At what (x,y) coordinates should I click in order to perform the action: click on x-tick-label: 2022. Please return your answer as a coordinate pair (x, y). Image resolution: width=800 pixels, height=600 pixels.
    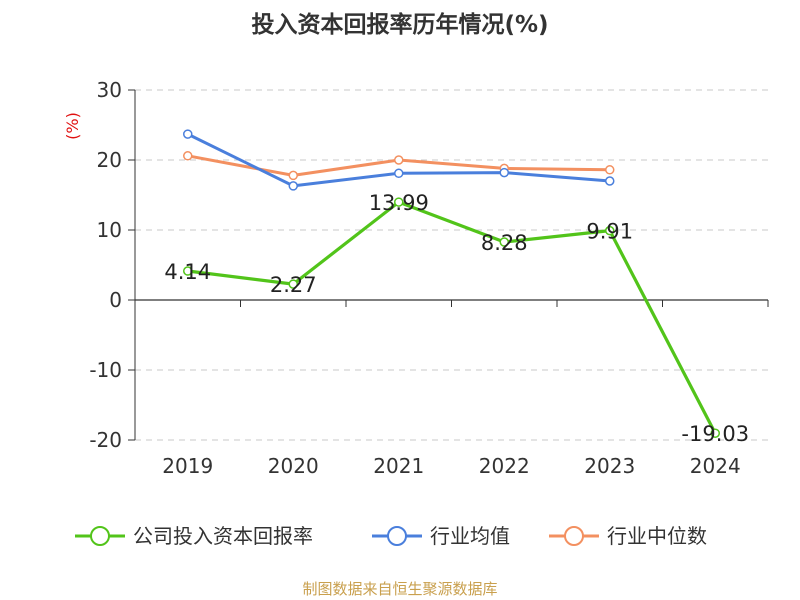
    Looking at the image, I should click on (504, 466).